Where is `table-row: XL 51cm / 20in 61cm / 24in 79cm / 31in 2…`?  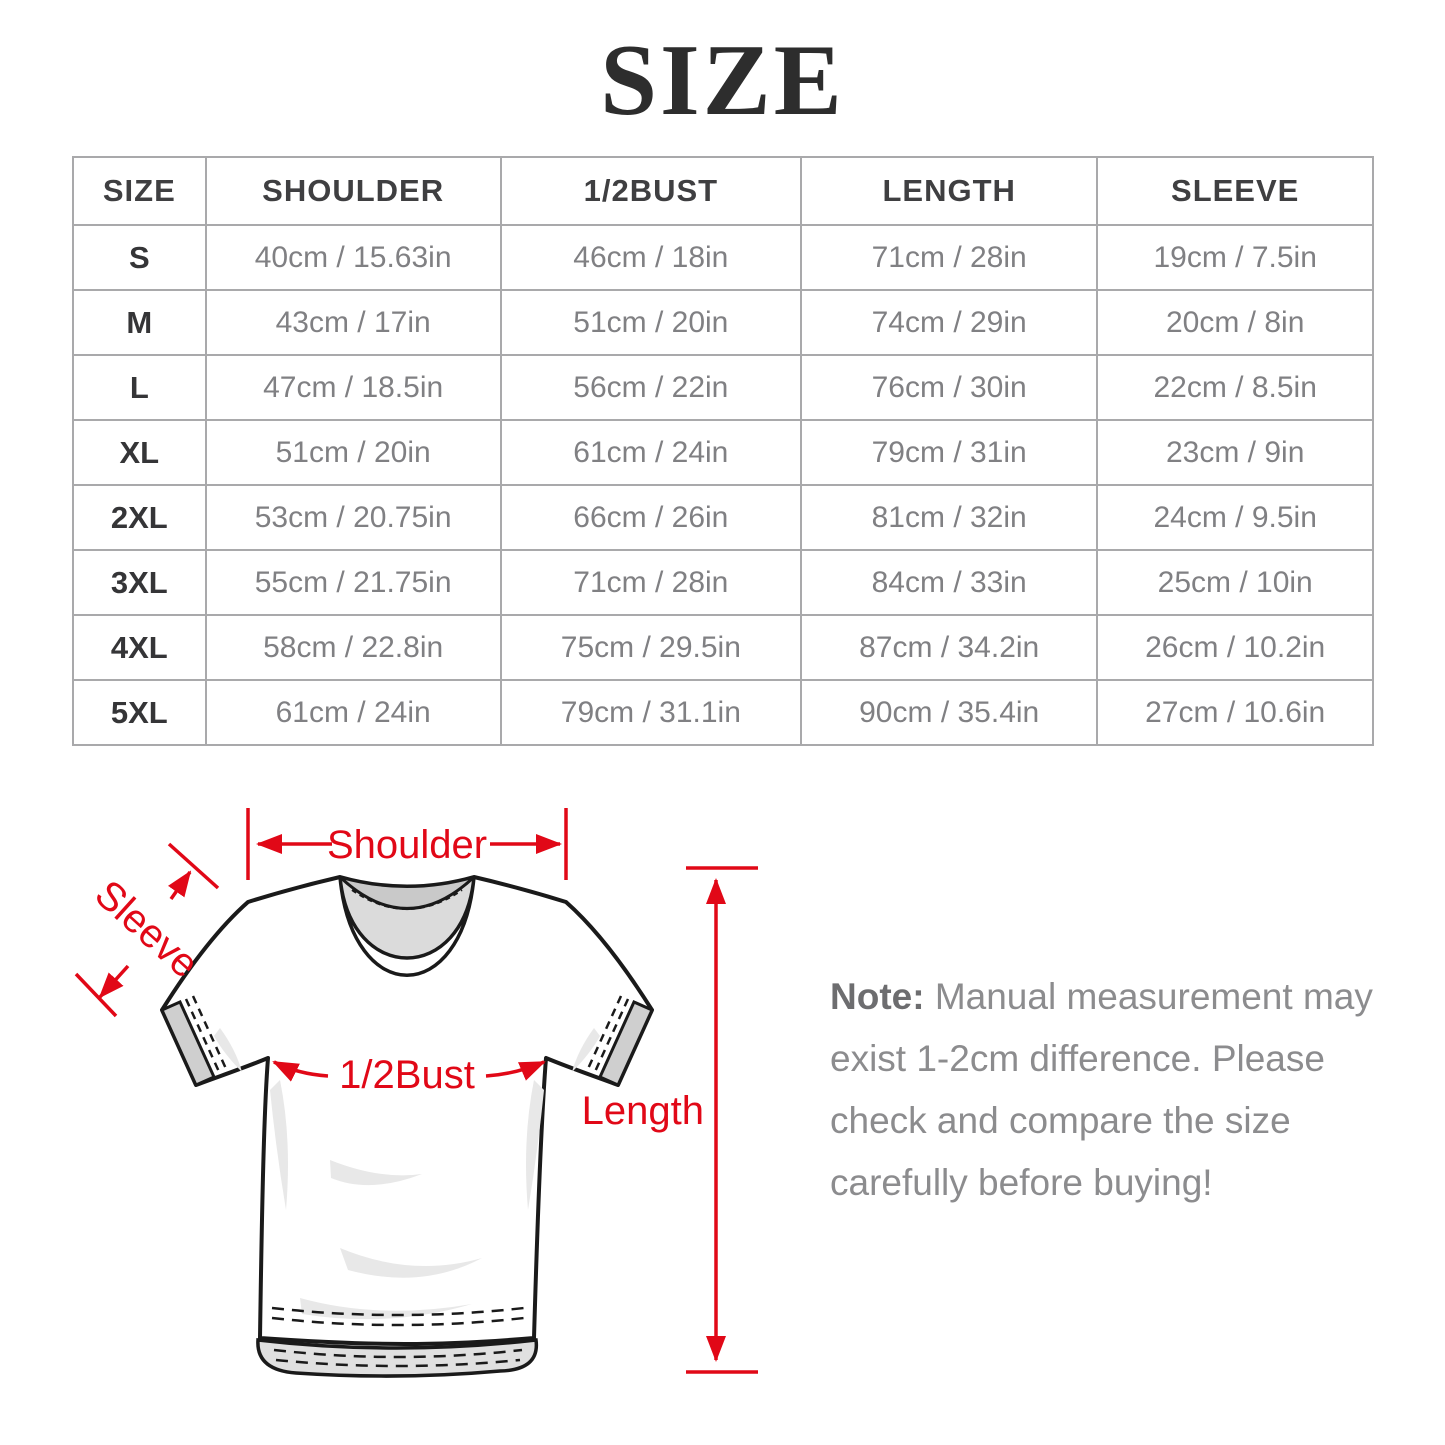
table-row: XL 51cm / 20in 61cm / 24in 79cm / 31in 2… is located at coordinates (723, 452).